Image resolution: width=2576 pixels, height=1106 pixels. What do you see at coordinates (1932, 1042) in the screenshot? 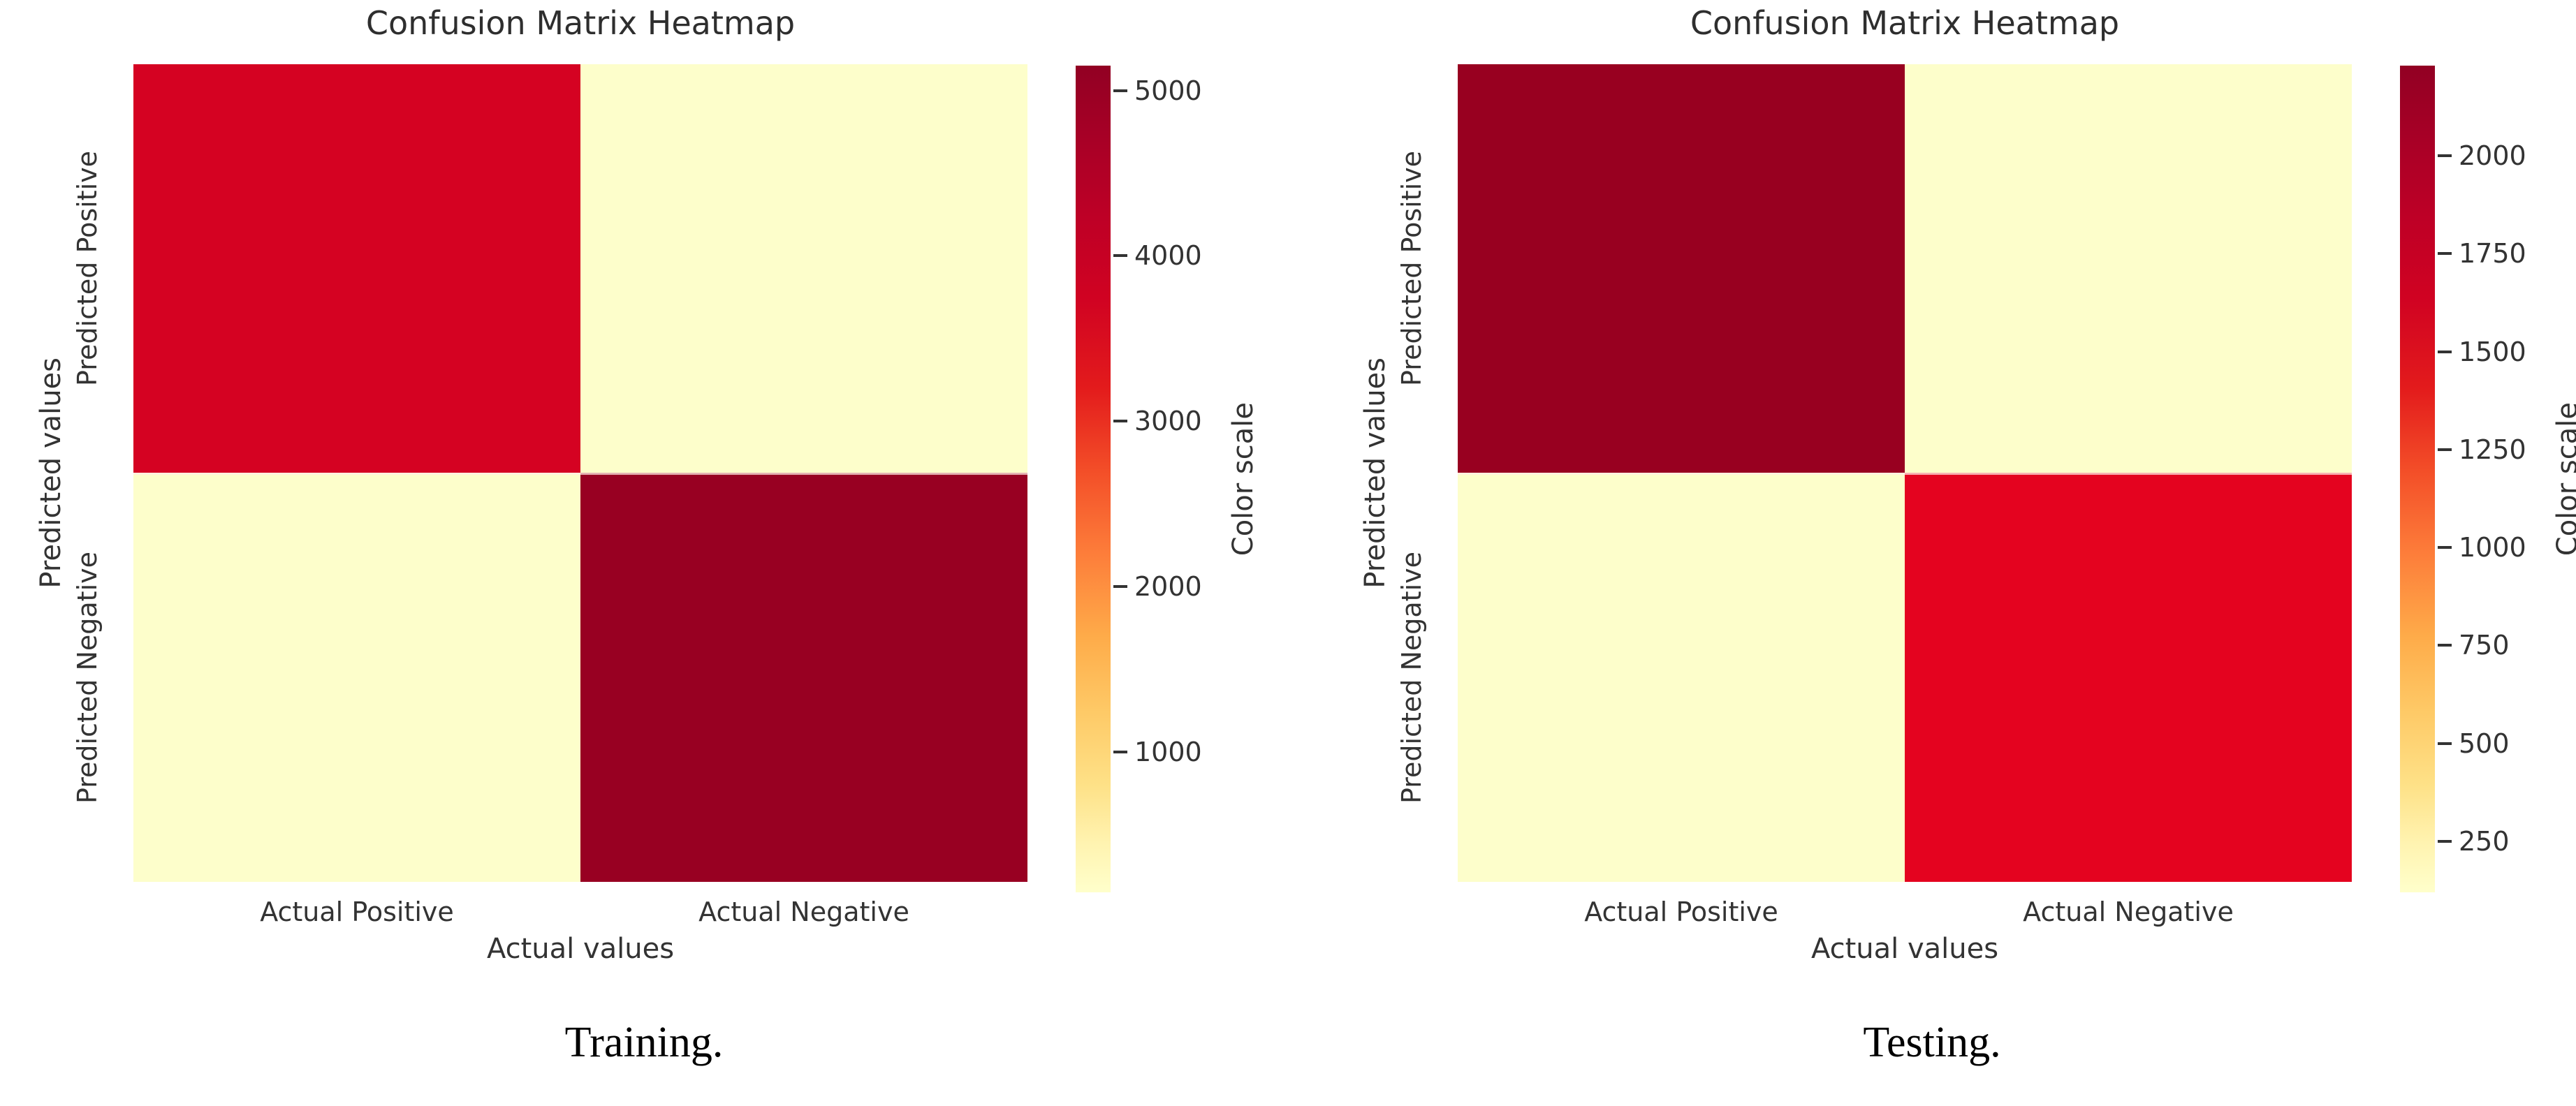
I see `subfigure-caption-testing: Testing.` at bounding box center [1932, 1042].